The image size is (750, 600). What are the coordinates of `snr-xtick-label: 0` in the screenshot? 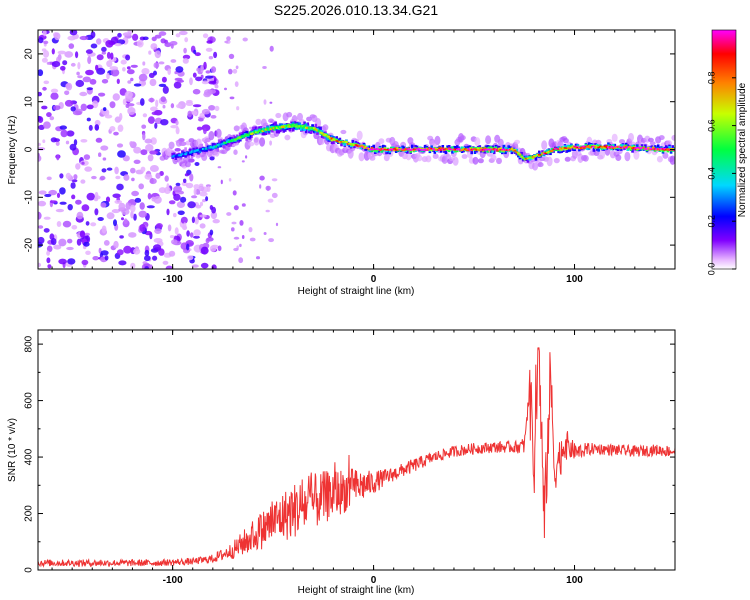 It's located at (374, 580).